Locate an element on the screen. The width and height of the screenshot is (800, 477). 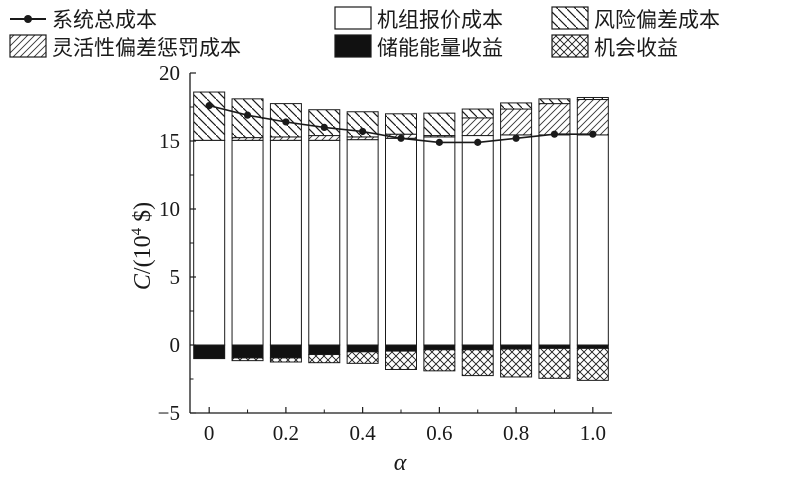
y-tick-label-4: 15 is located at coordinates (169, 141).